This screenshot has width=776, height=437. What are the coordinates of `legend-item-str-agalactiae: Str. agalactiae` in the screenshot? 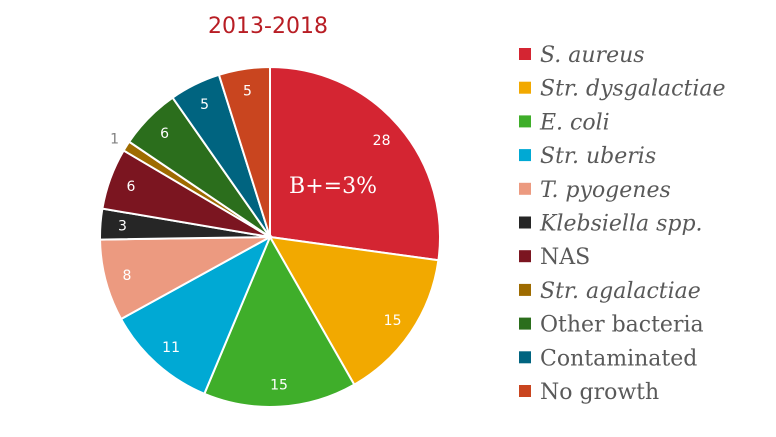 It's located at (610, 291).